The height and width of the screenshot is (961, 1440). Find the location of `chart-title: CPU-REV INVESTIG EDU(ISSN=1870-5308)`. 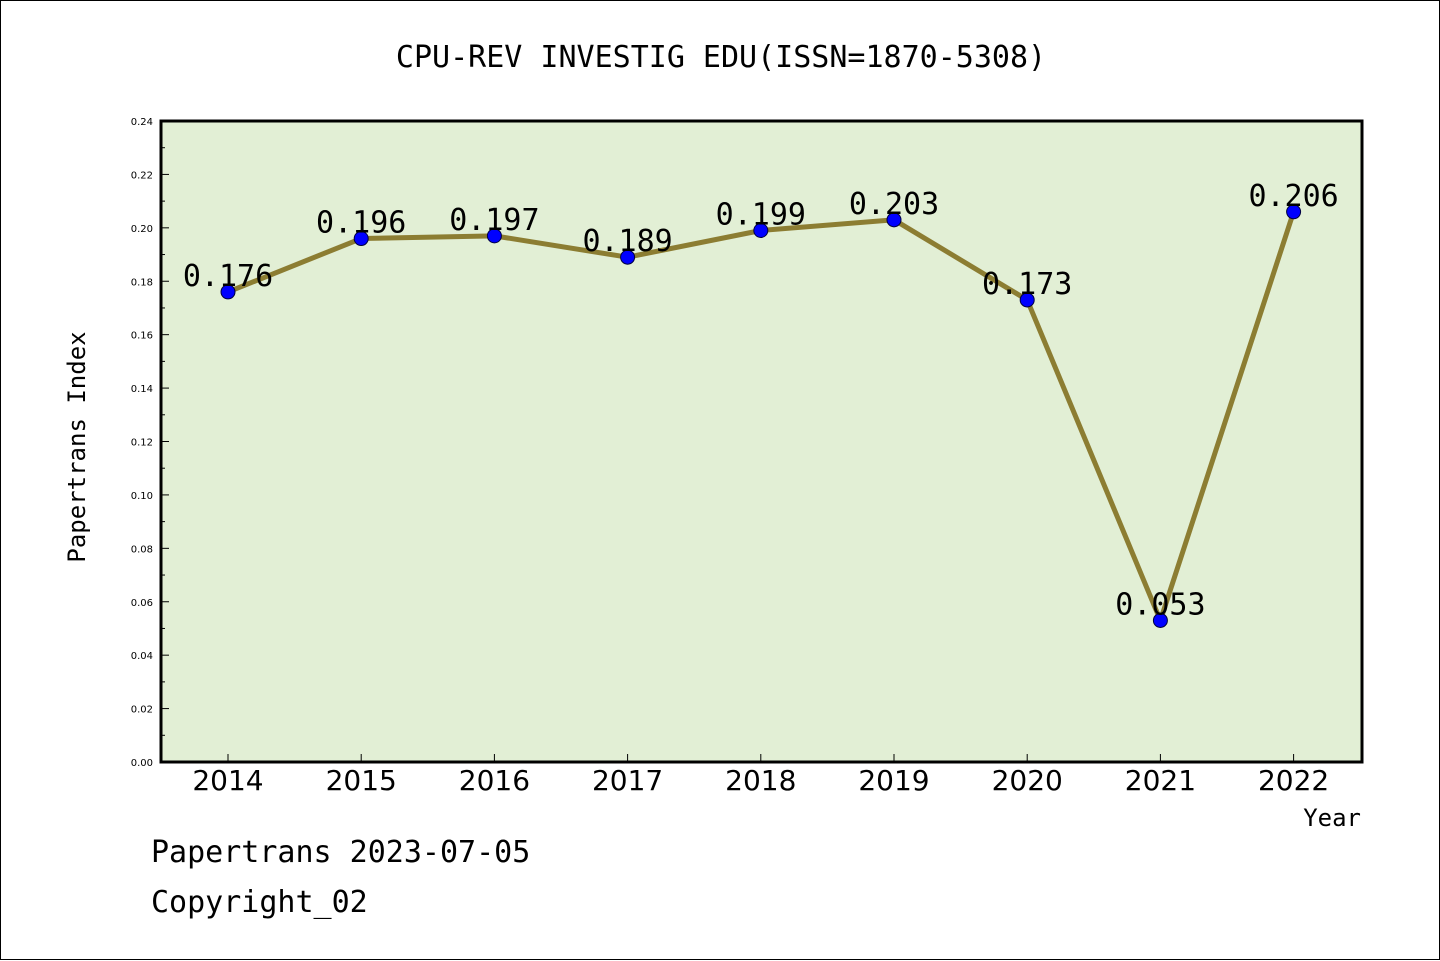

chart-title: CPU-REV INVESTIG EDU(ISSN=1870-5308) is located at coordinates (721, 57).